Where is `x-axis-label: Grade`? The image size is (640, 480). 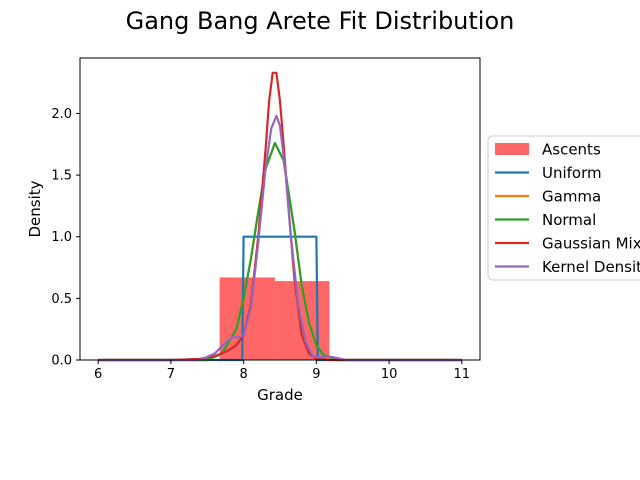 x-axis-label: Grade is located at coordinates (280, 395).